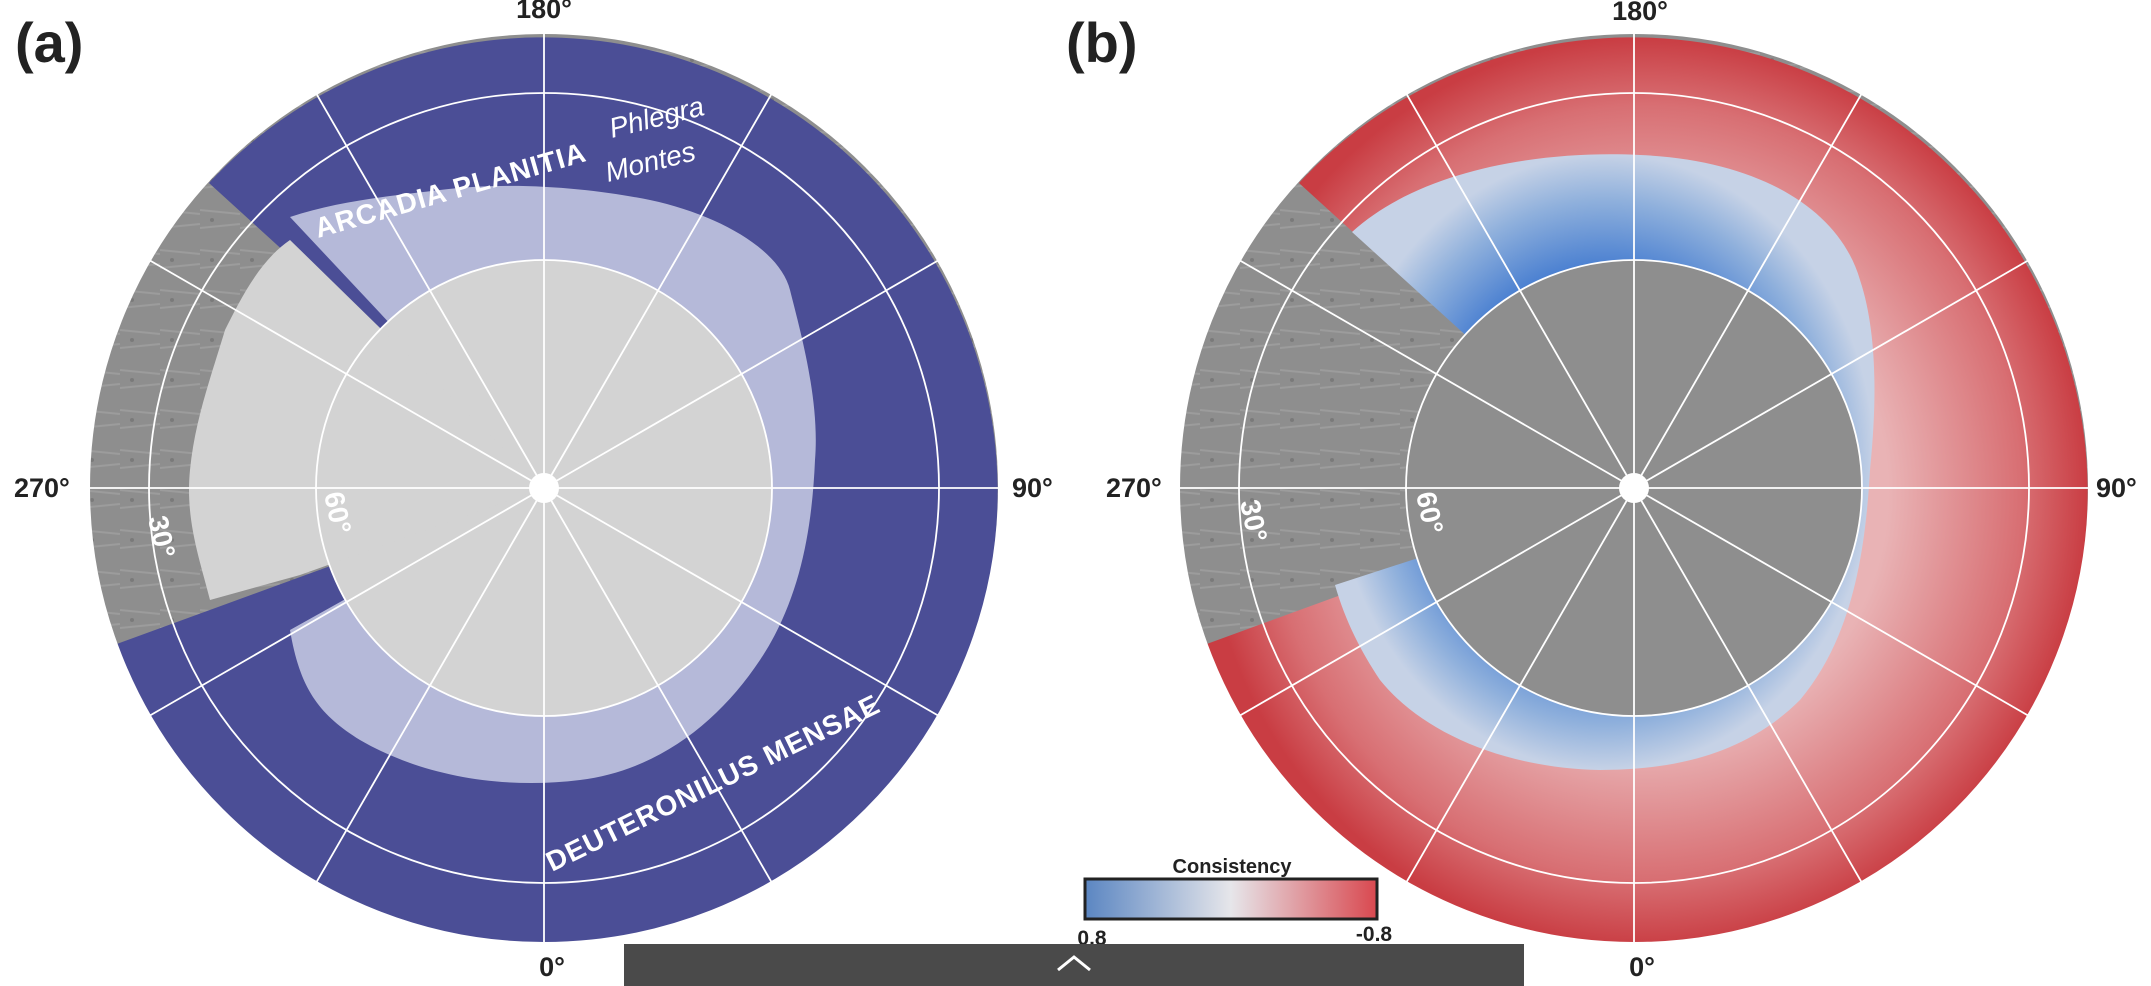  What do you see at coordinates (2116, 488) in the screenshot?
I see `panel-b-lon-90: 90°` at bounding box center [2116, 488].